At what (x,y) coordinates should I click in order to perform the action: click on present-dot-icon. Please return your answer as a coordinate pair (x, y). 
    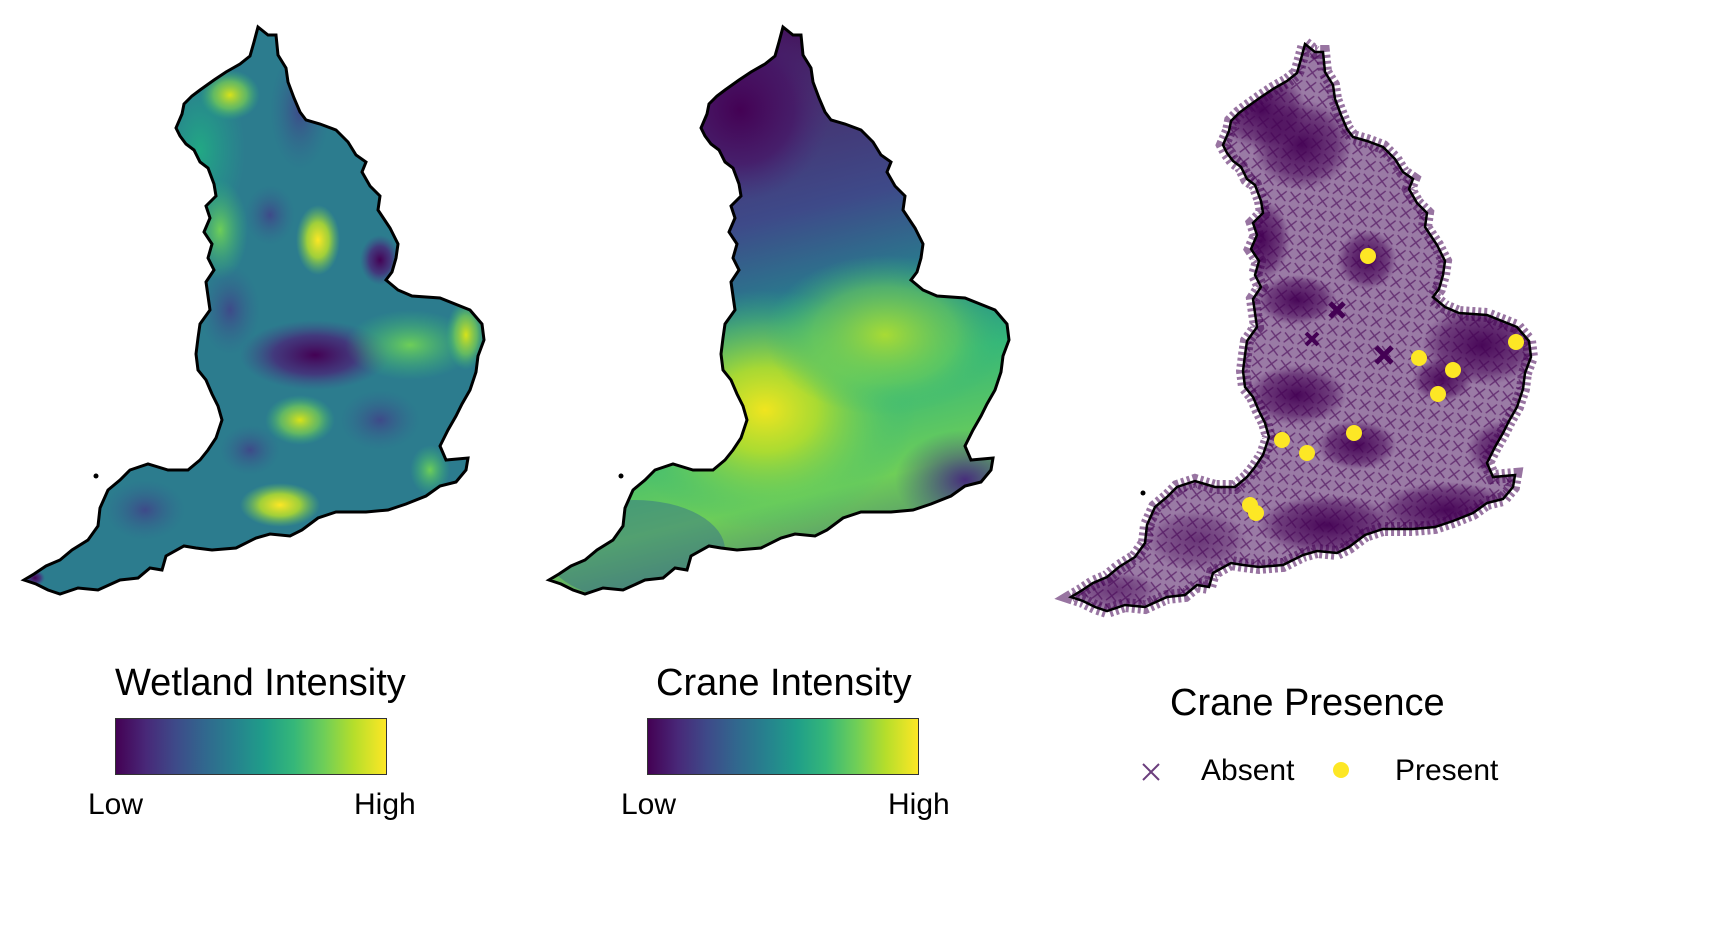
    Looking at the image, I should click on (1341, 770).